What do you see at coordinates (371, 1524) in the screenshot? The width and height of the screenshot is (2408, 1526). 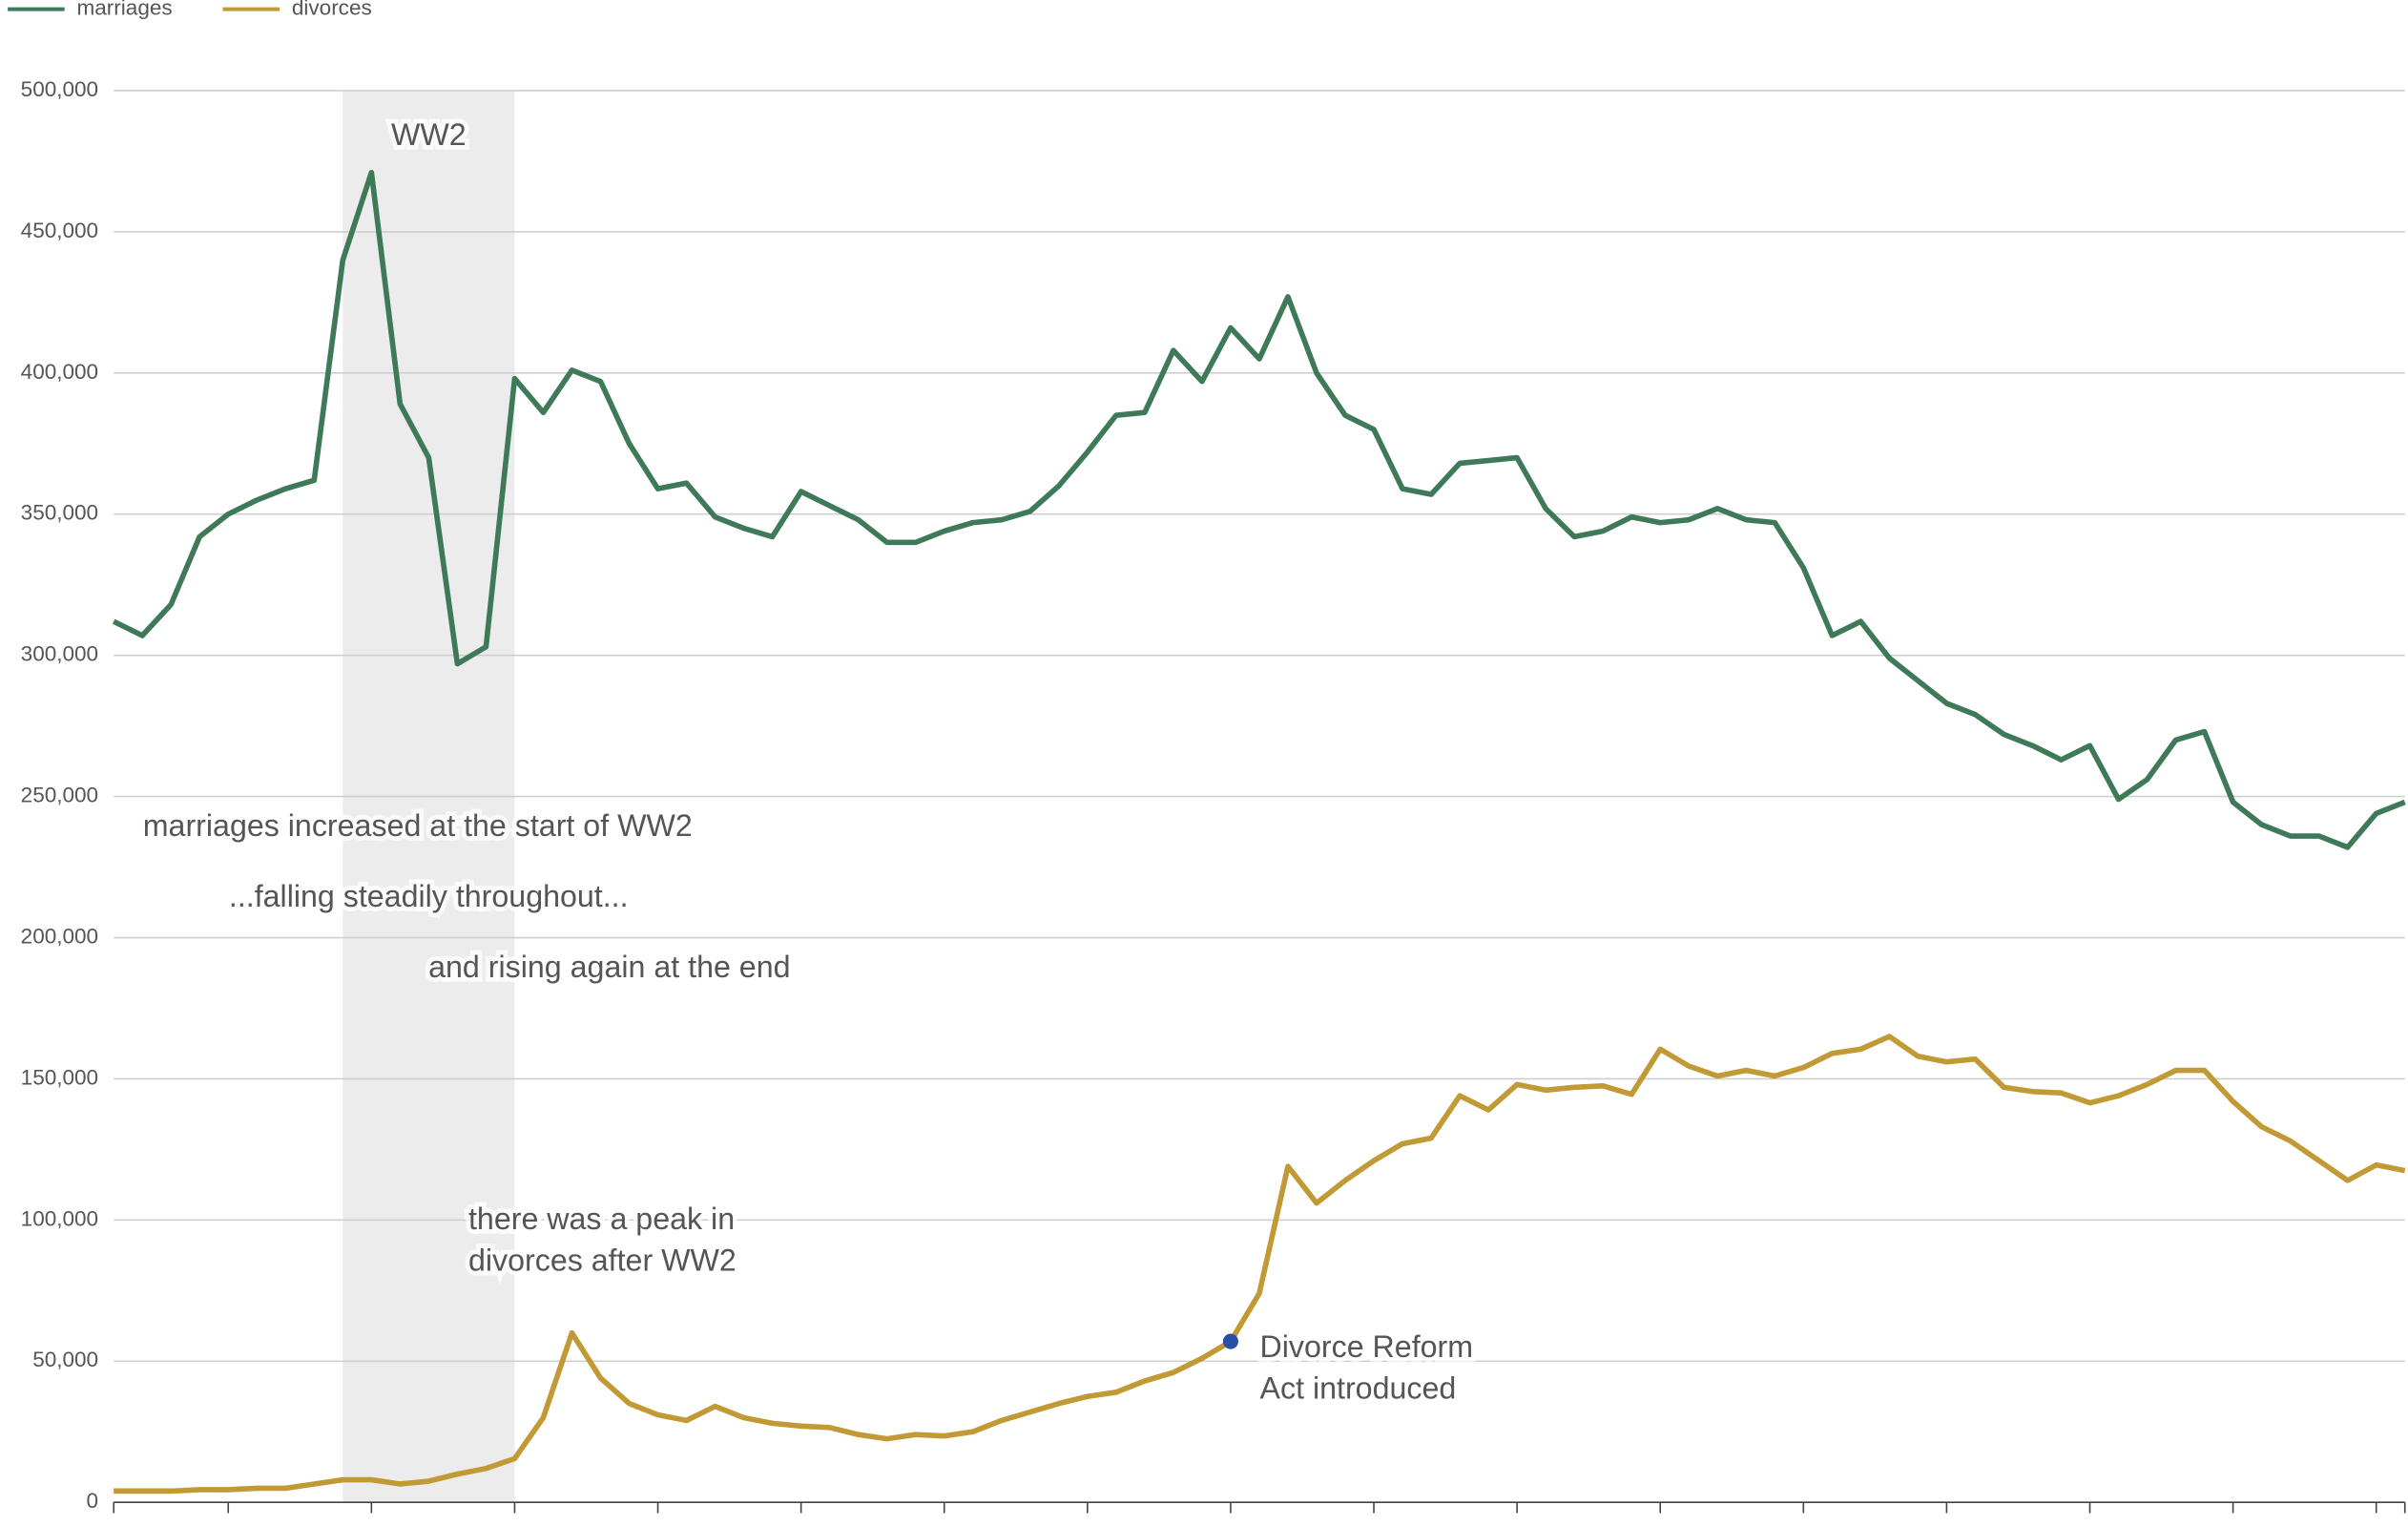 I see `x-tick-label: 1940` at bounding box center [371, 1524].